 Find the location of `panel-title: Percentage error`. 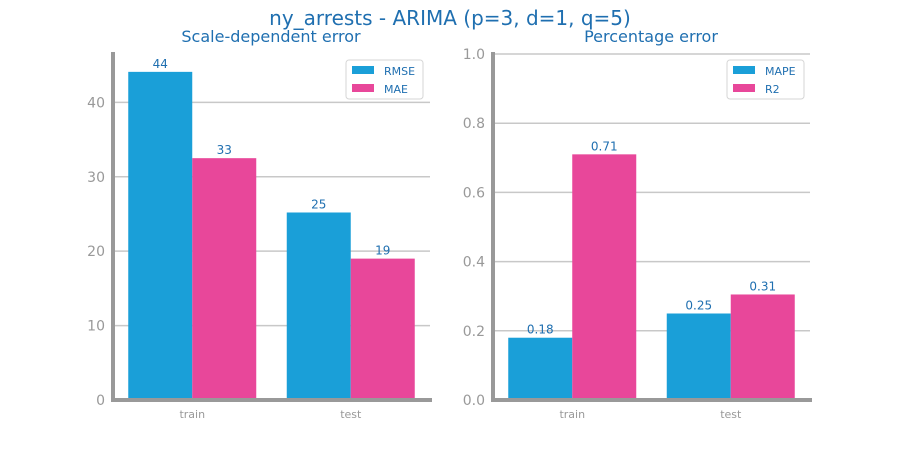

panel-title: Percentage error is located at coordinates (651, 36).